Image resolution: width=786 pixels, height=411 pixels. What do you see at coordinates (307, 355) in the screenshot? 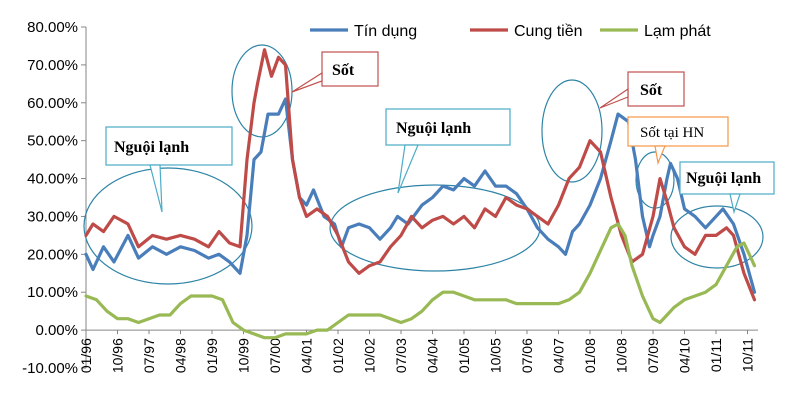
I see `x-tick-label: 04/01` at bounding box center [307, 355].